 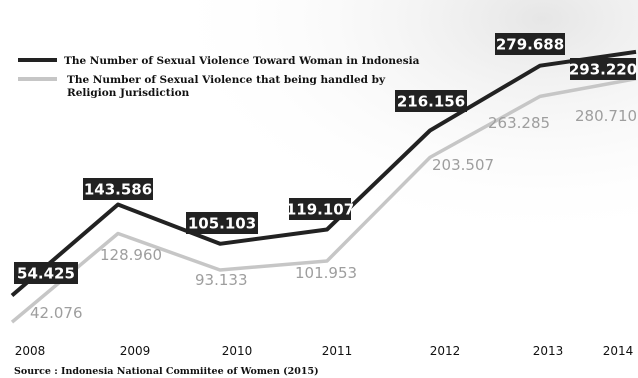 What do you see at coordinates (606, 116) in the screenshot?
I see `data-label-secondary-2014: 280.710` at bounding box center [606, 116].